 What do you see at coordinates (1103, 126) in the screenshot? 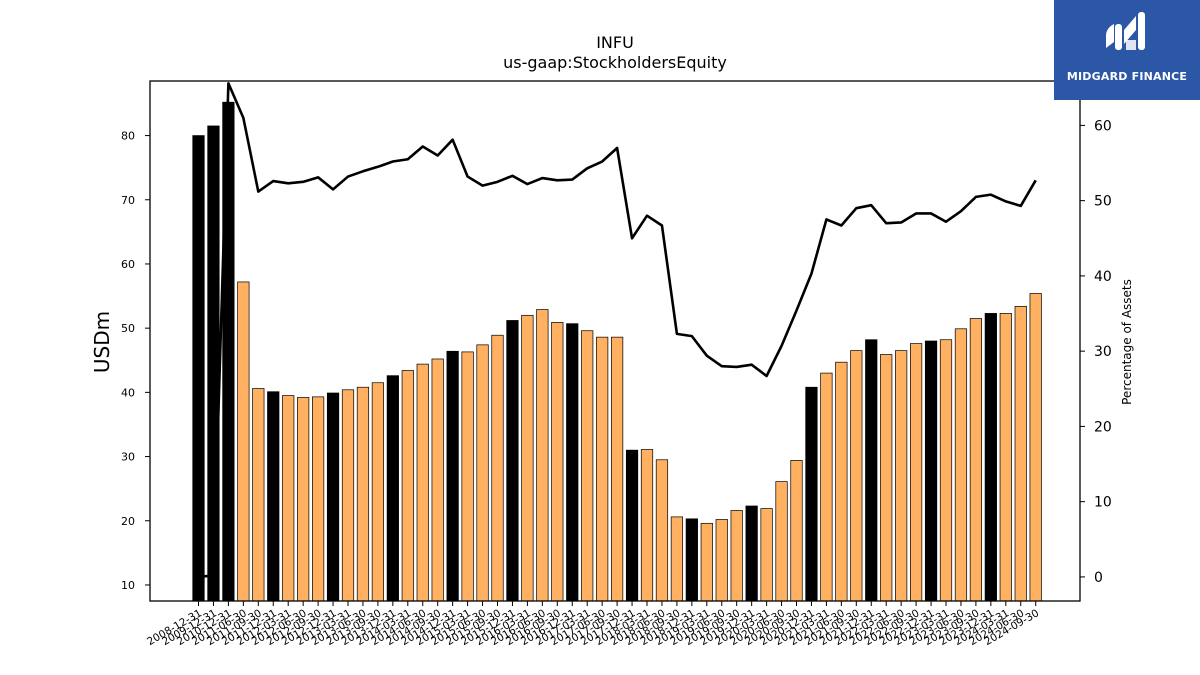
I see `y2-tick-label-60: 60` at bounding box center [1103, 126].